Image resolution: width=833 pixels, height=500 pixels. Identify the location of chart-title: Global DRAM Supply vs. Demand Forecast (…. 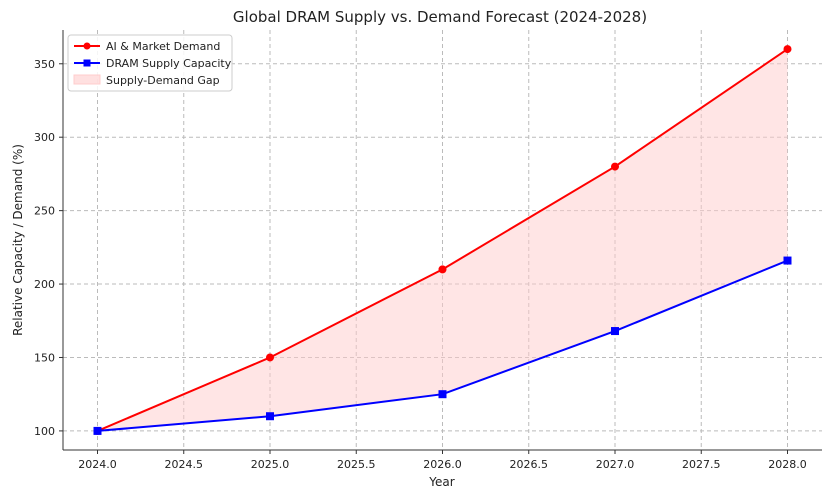
(440, 17).